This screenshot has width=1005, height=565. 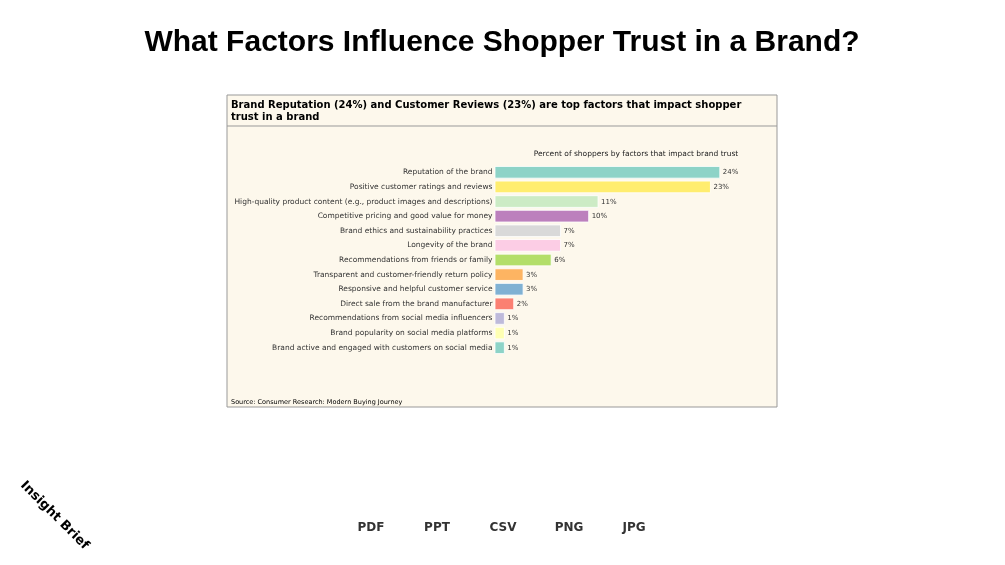 What do you see at coordinates (437, 527) in the screenshot?
I see `text: PPT` at bounding box center [437, 527].